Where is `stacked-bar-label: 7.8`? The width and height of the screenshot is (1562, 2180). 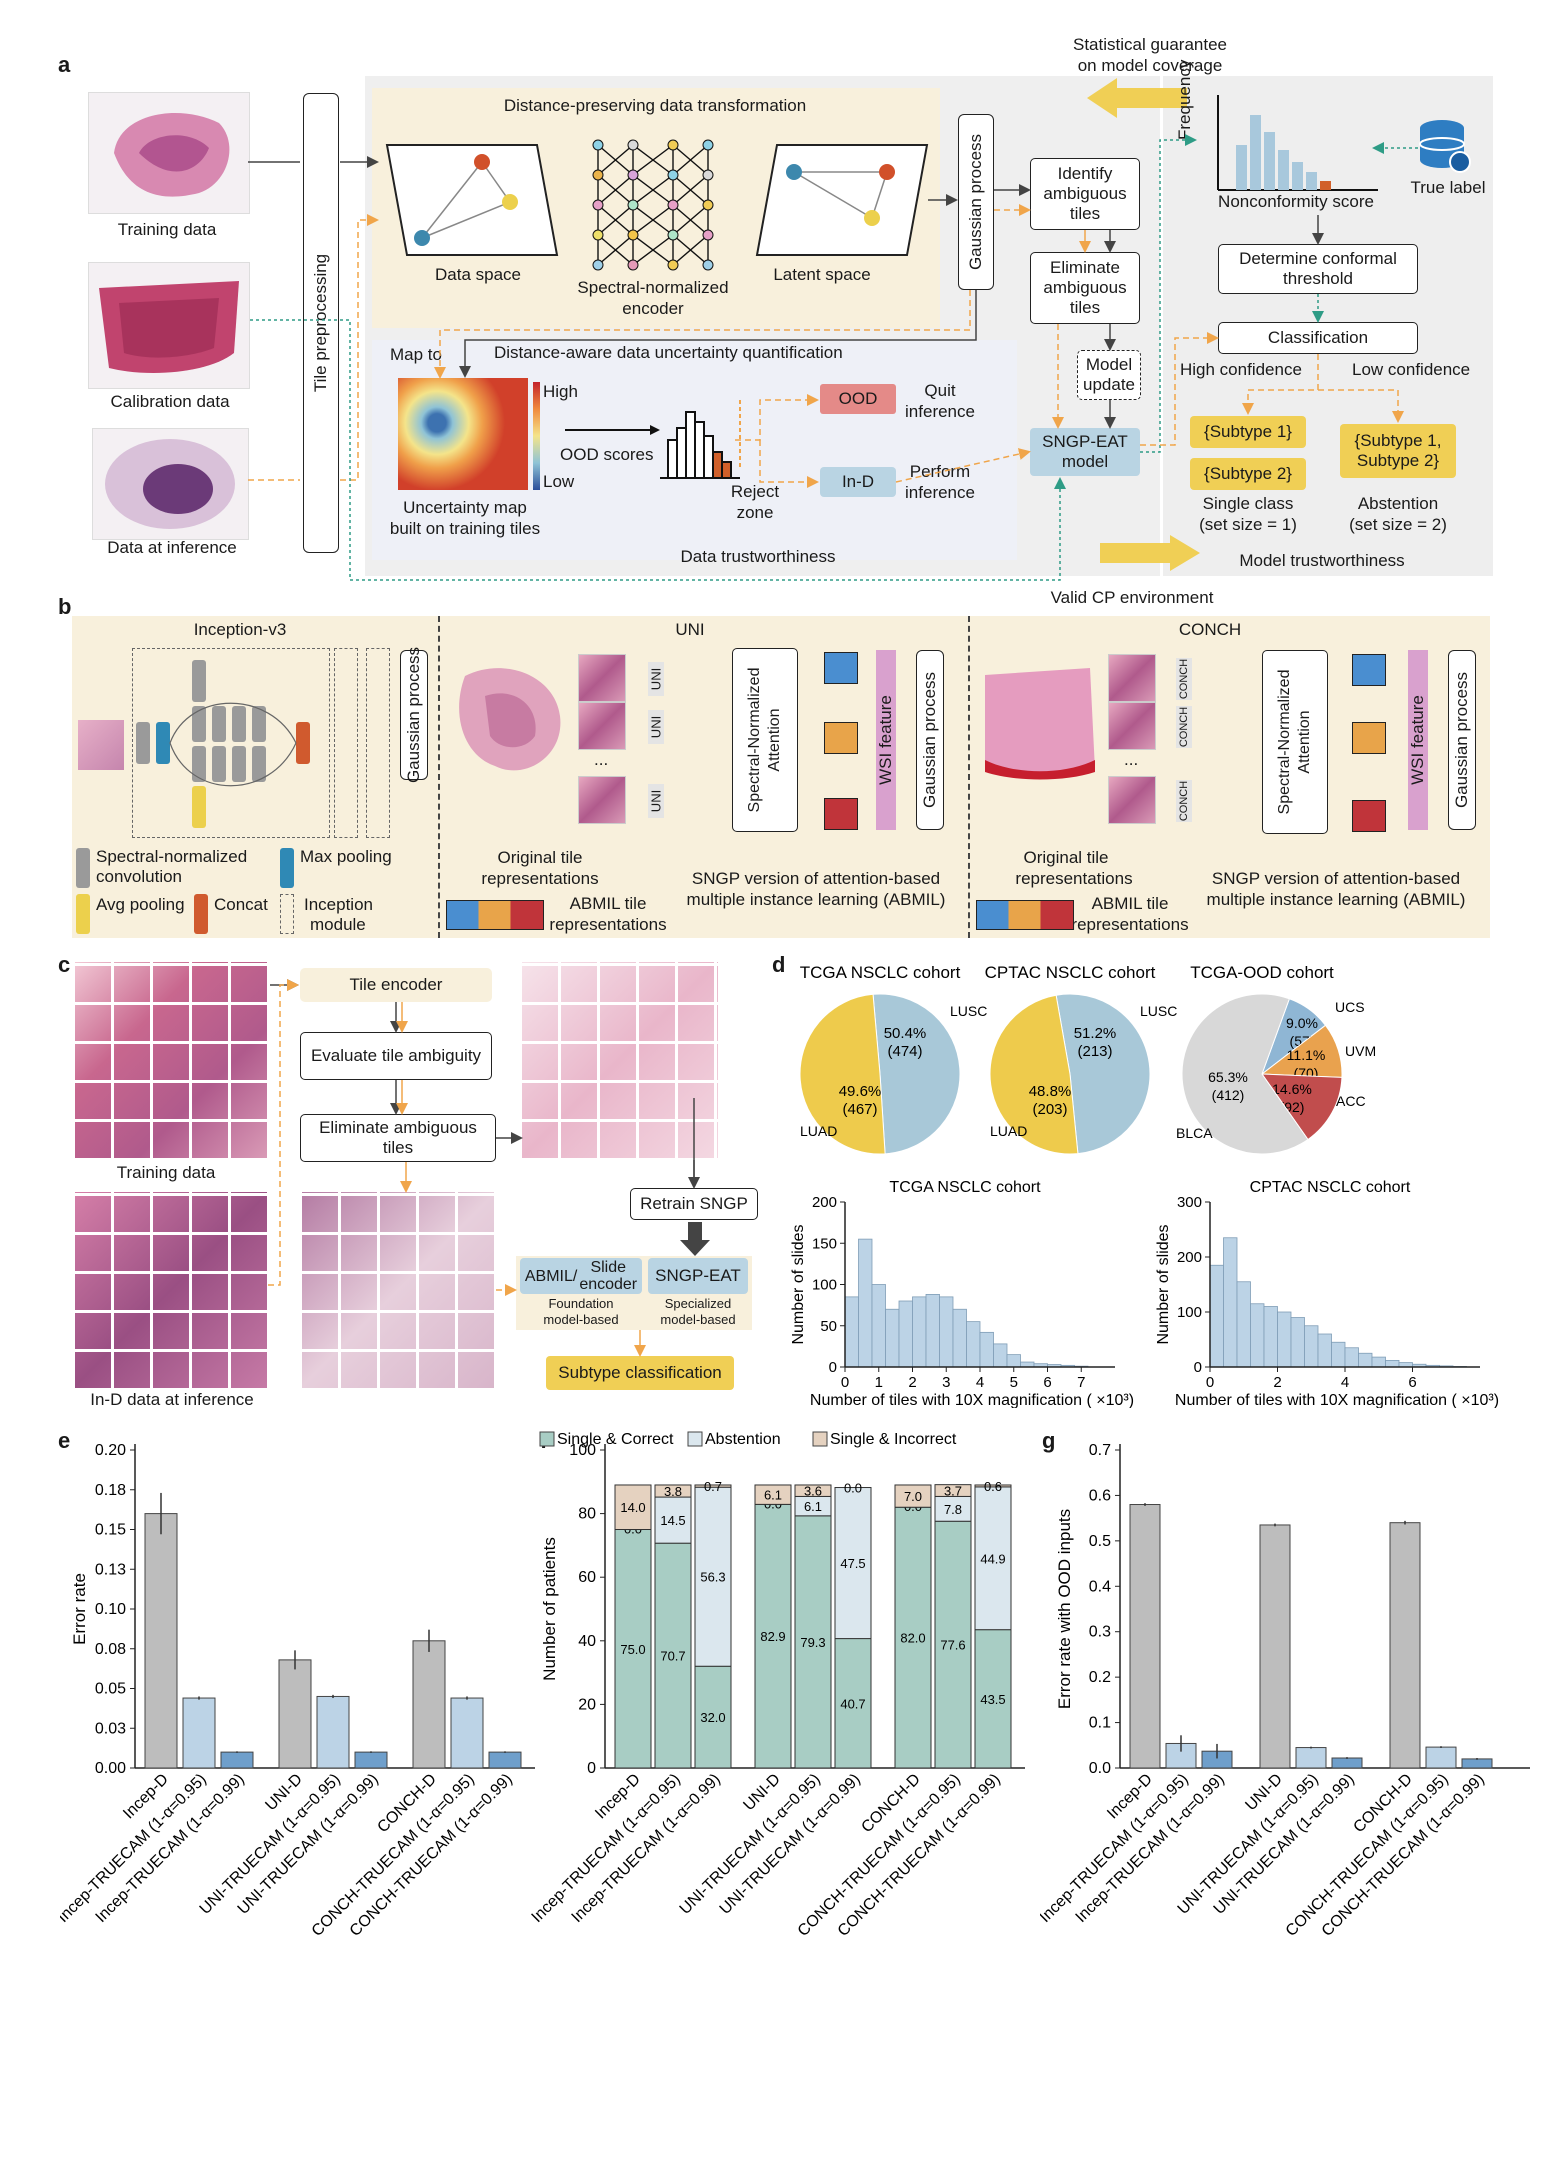
stacked-bar-label: 7.8 is located at coordinates (953, 1509).